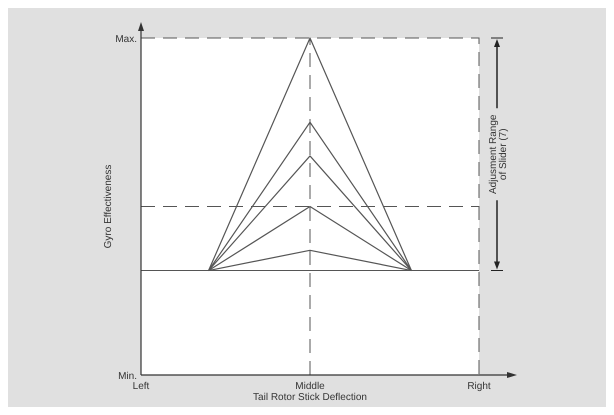 This screenshot has width=614, height=415. I want to click on x-tick-label: Left, so click(141, 386).